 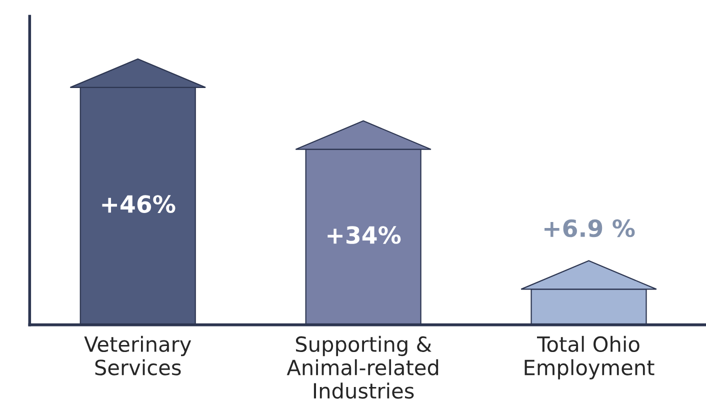 What do you see at coordinates (138, 356) in the screenshot?
I see `x-tick-label: Veterinary Services` at bounding box center [138, 356].